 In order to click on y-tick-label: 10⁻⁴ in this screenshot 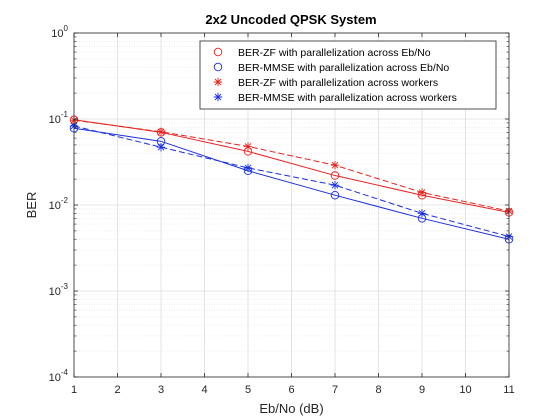, I will do `click(59, 376)`.